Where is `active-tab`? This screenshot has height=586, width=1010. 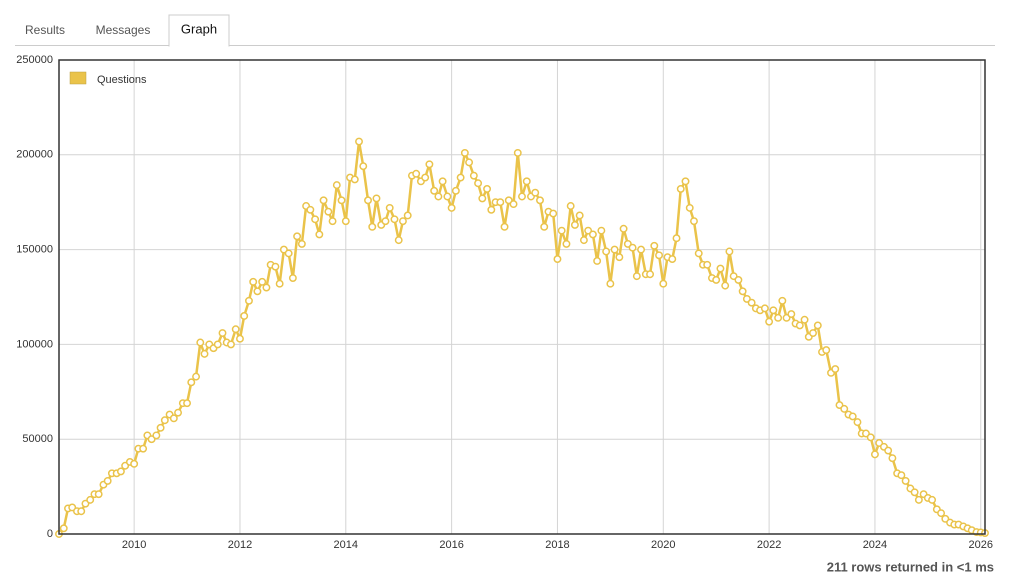 active-tab is located at coordinates (199, 30).